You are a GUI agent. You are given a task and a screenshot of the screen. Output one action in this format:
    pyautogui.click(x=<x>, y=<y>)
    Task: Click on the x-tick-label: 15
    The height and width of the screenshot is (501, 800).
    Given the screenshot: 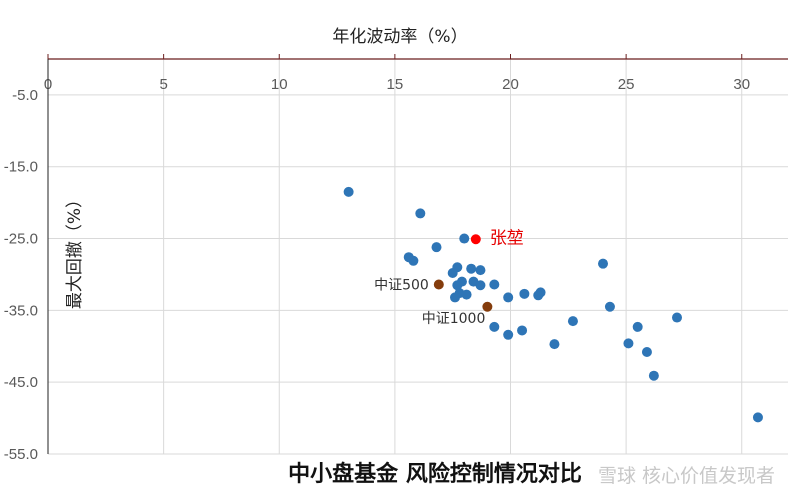 What is the action you would take?
    pyautogui.click(x=395, y=84)
    